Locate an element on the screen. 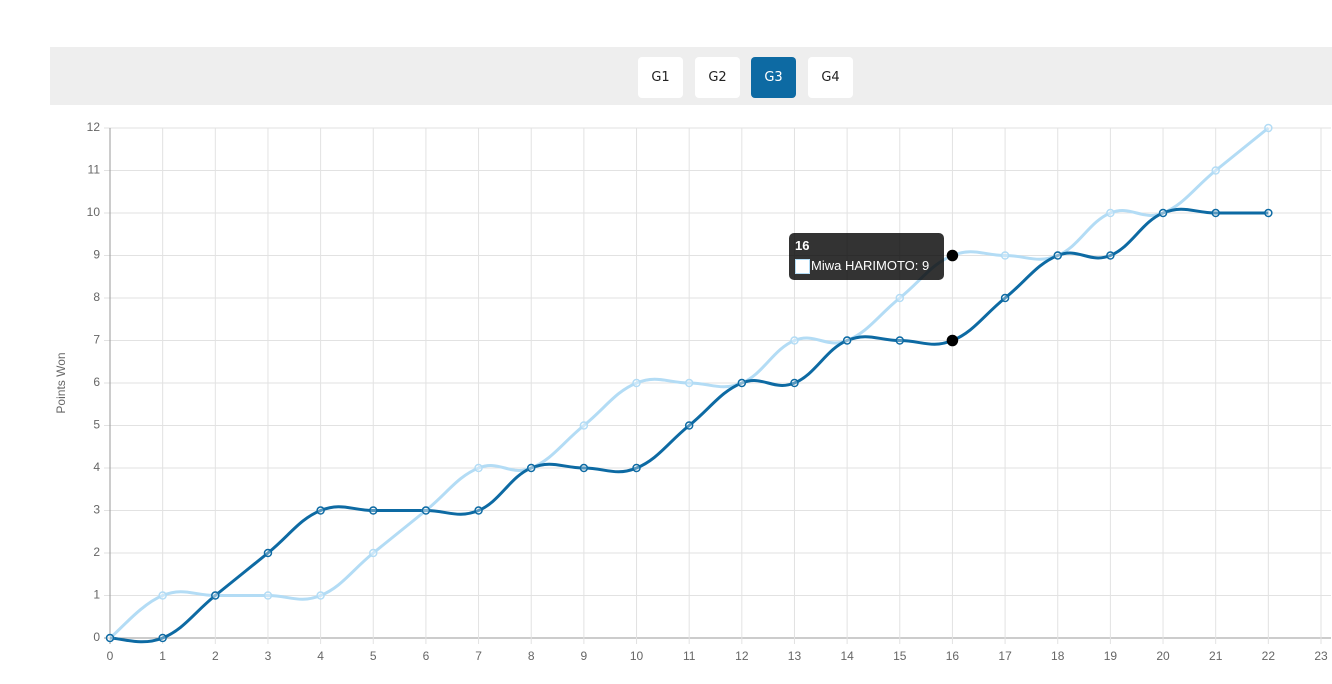 Image resolution: width=1332 pixels, height=684 pixels. tab: G1 is located at coordinates (660, 77).